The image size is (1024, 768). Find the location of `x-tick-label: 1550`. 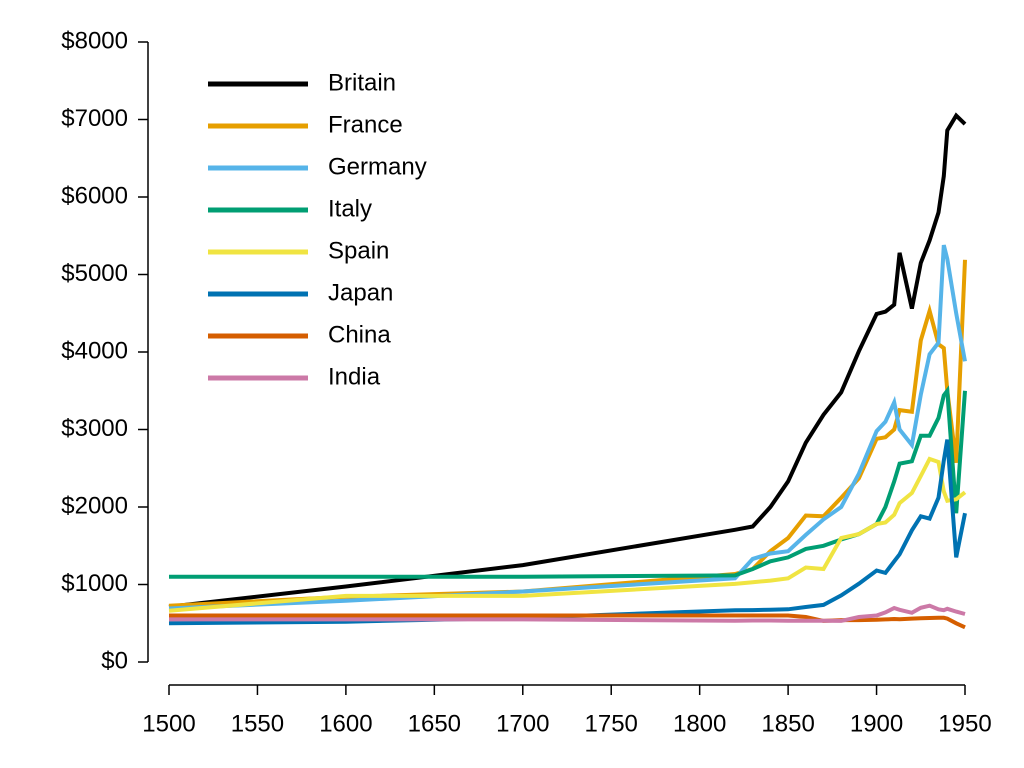

x-tick-label: 1550 is located at coordinates (257, 723).